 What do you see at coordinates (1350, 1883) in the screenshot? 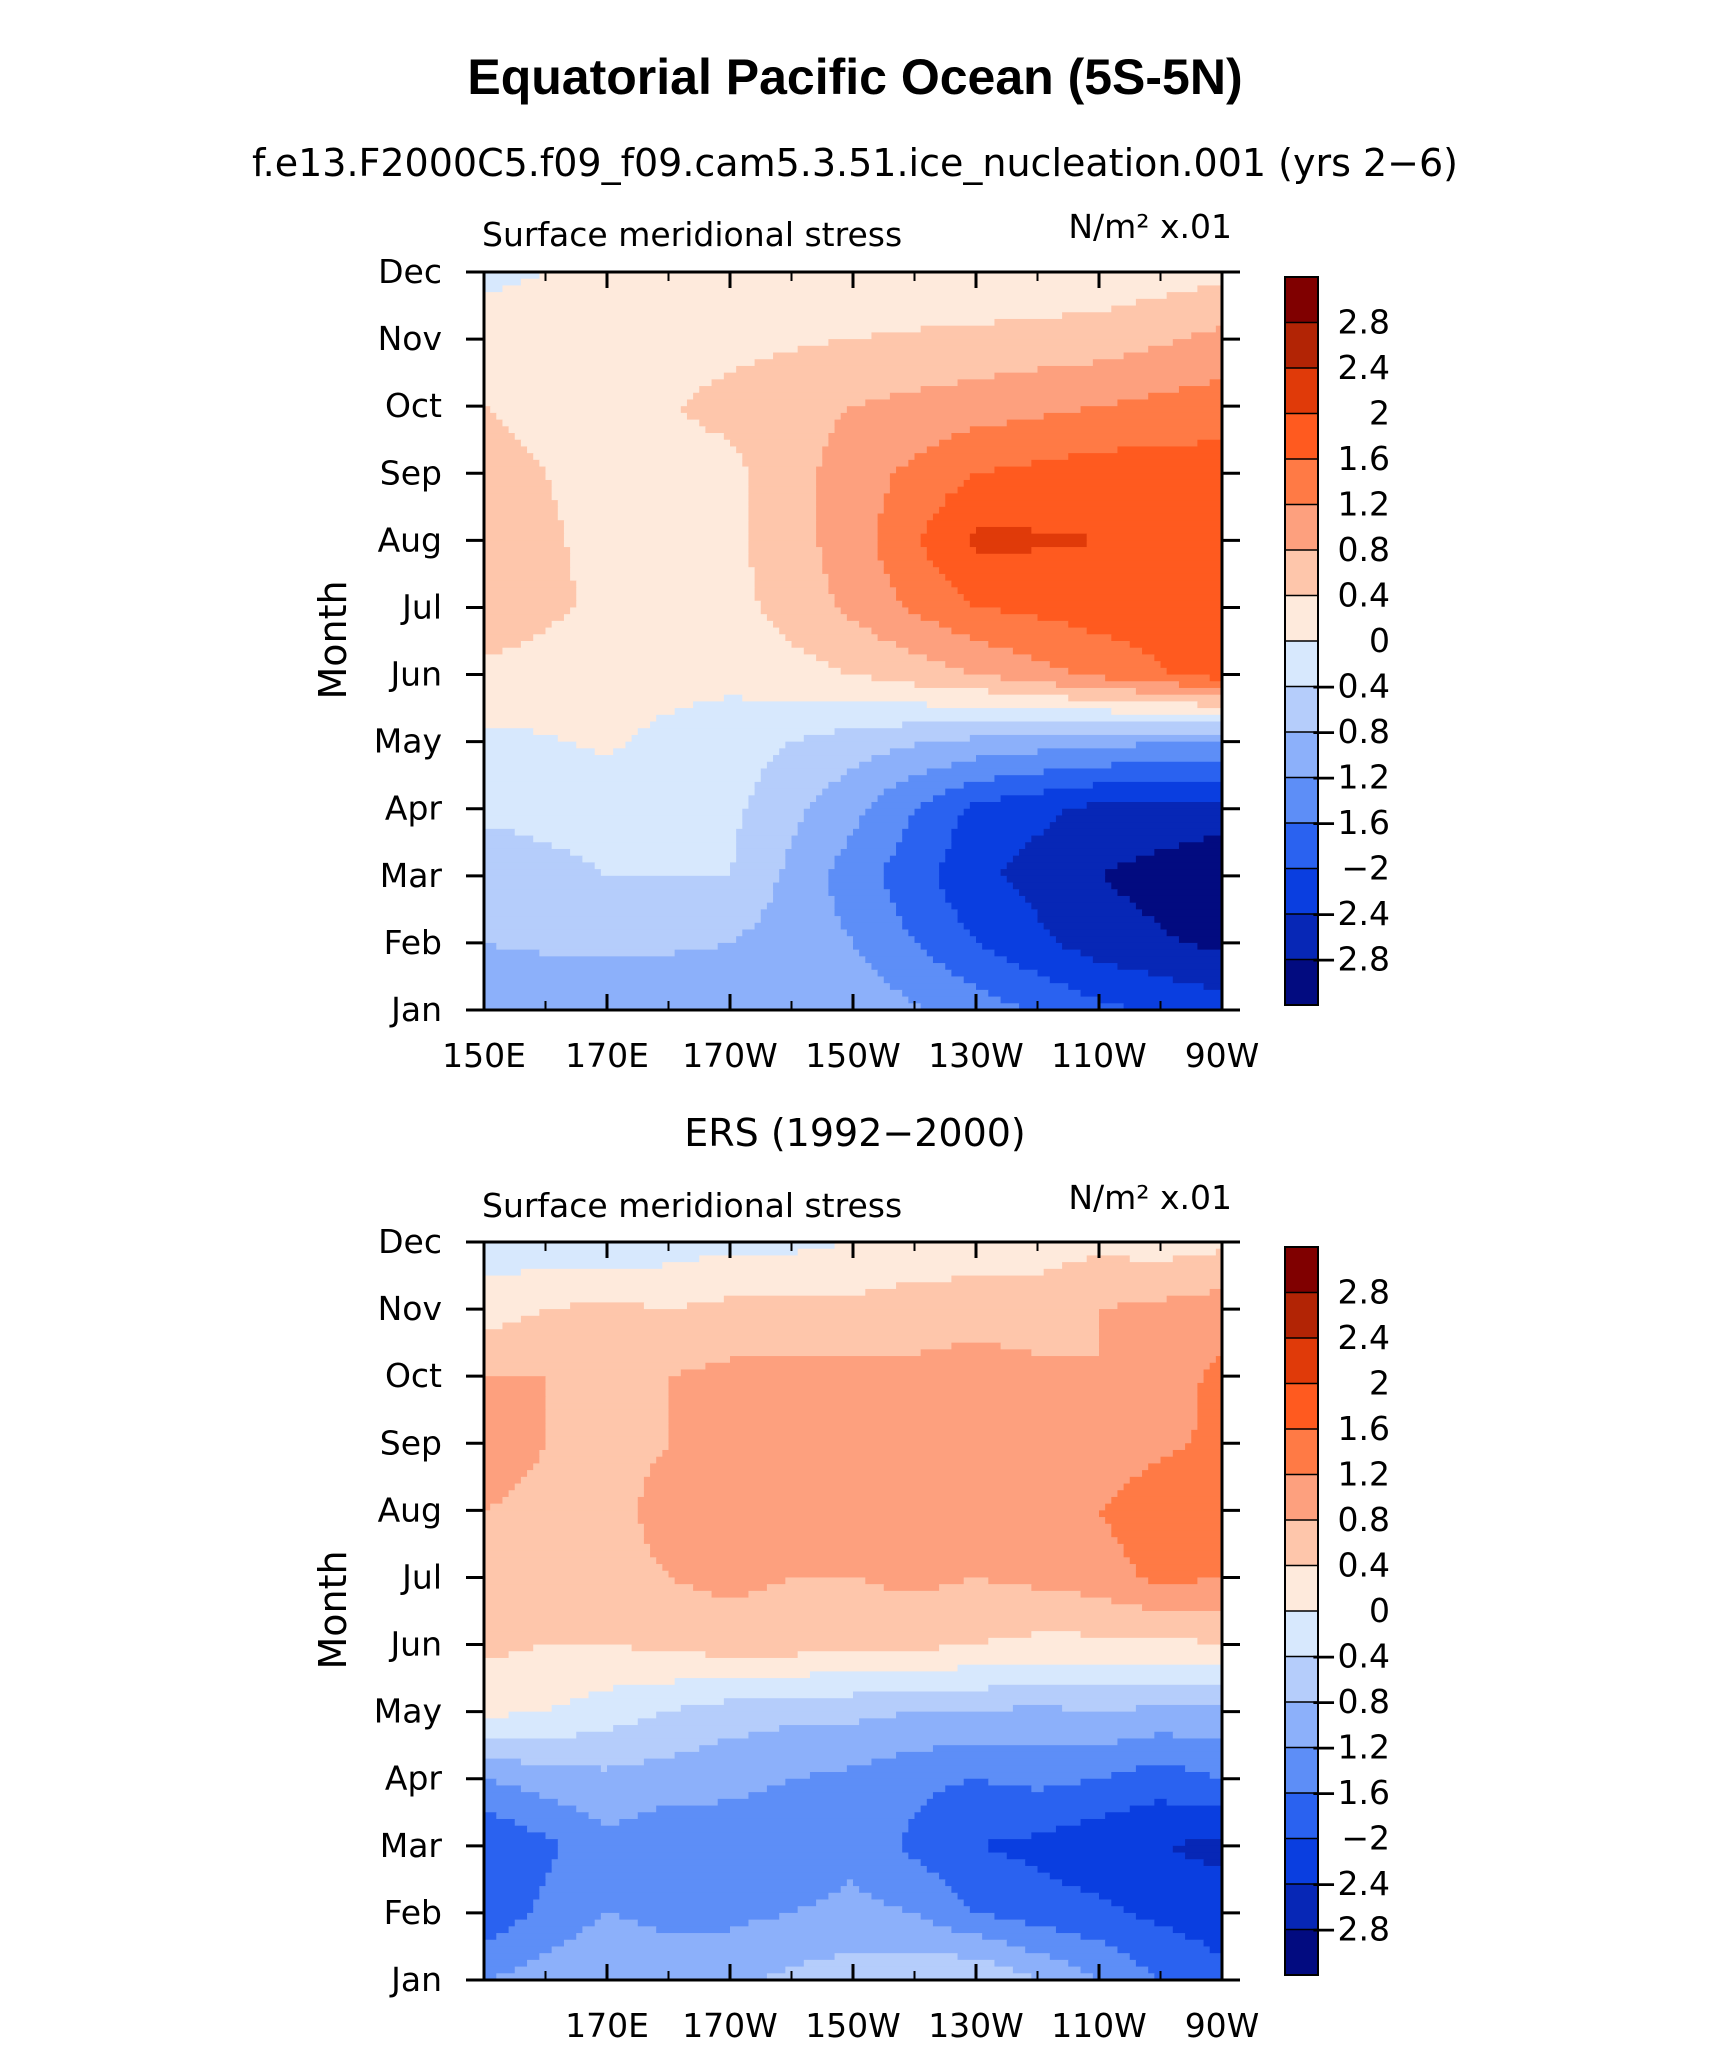
I see `colorbar-label: −2.4` at bounding box center [1350, 1883].